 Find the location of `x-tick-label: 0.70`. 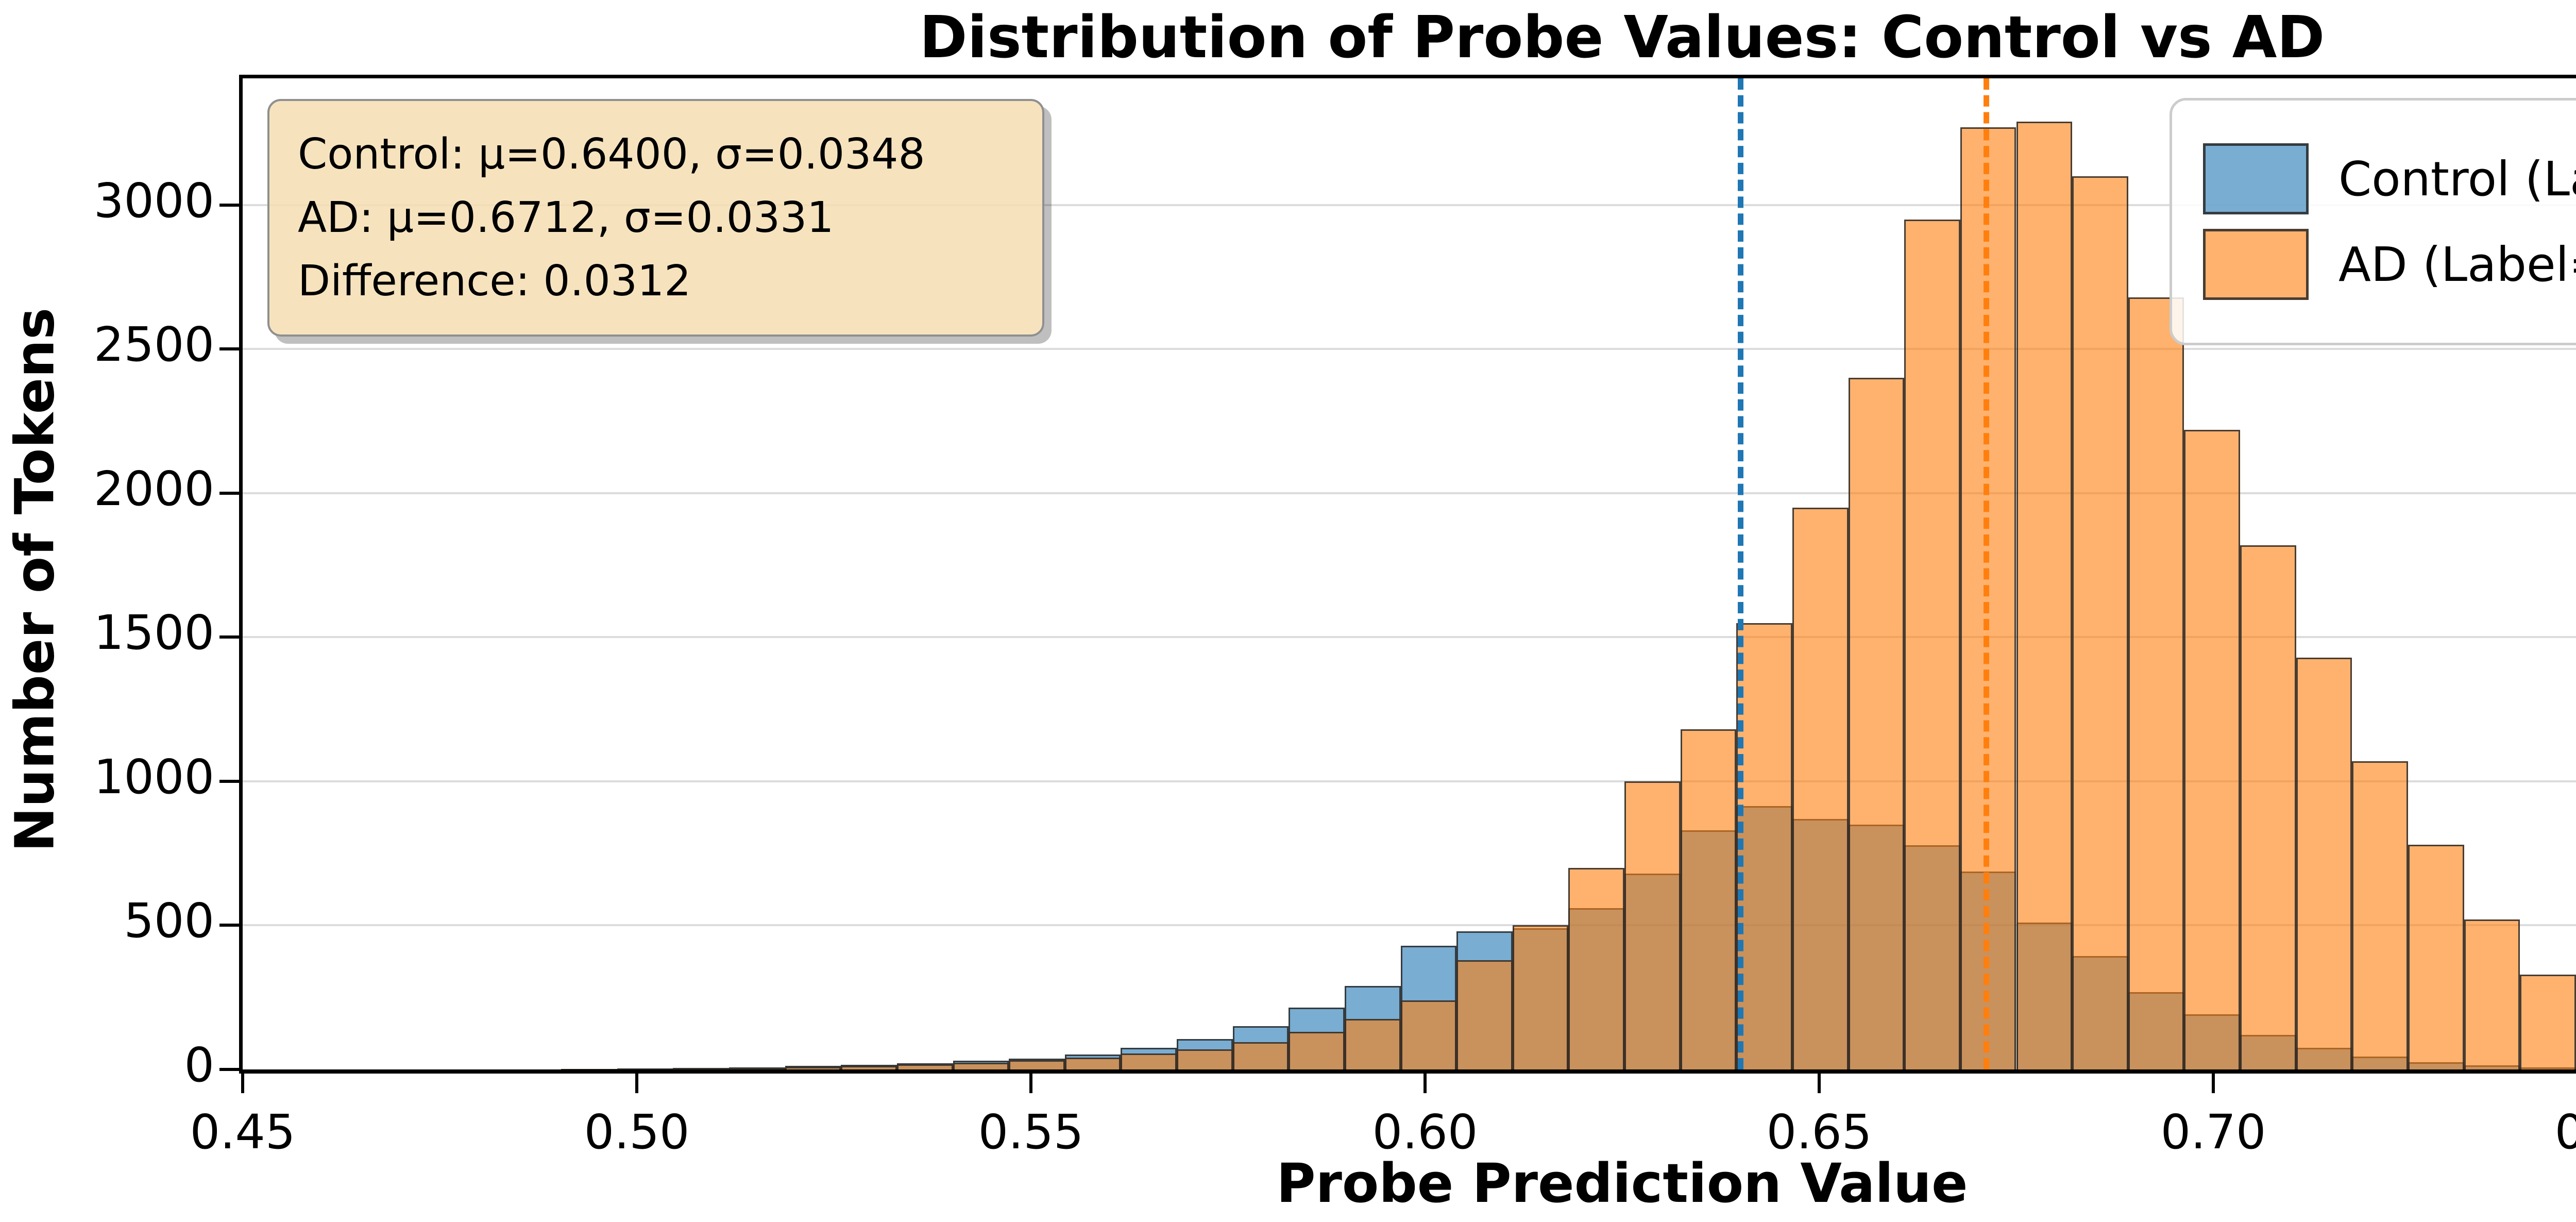

x-tick-label: 0.70 is located at coordinates (2213, 1132).